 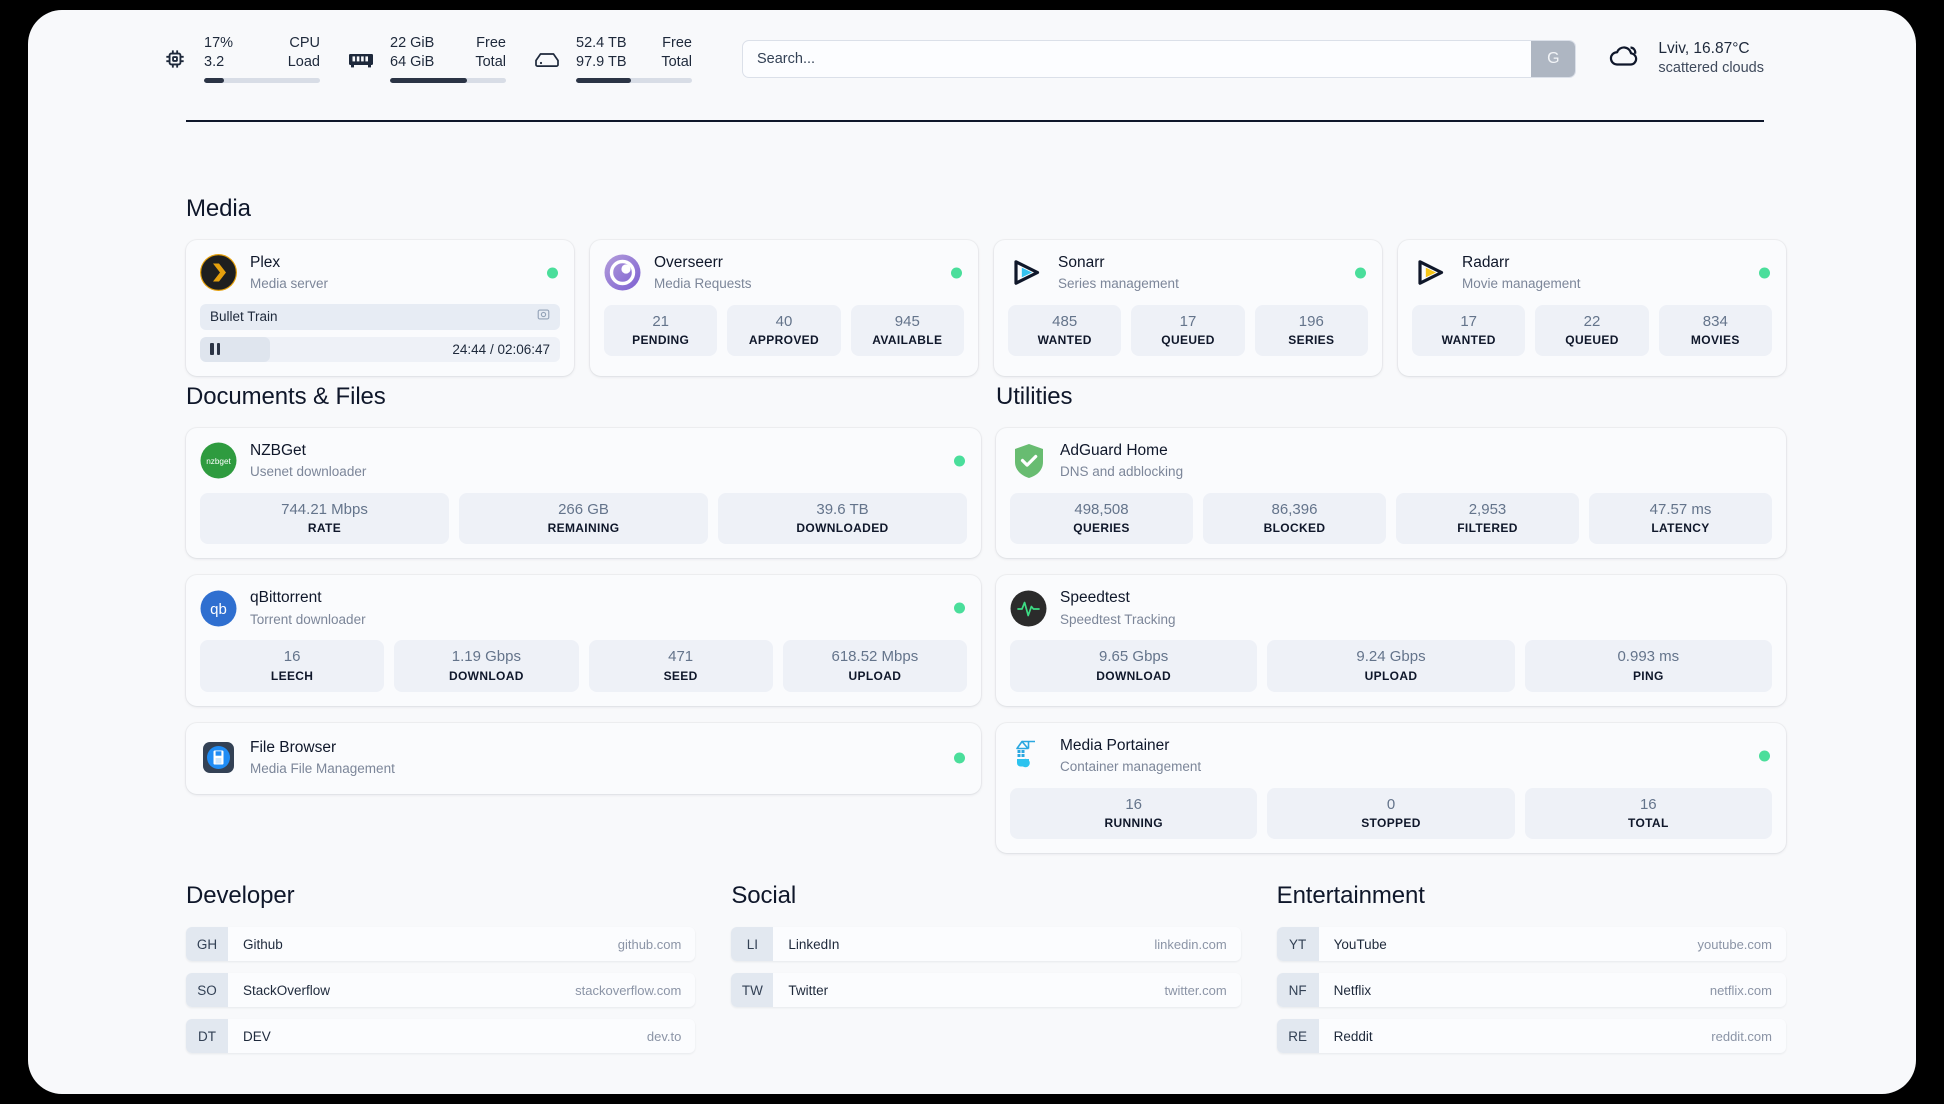 What do you see at coordinates (289, 284) in the screenshot?
I see `plex-desc: Media server` at bounding box center [289, 284].